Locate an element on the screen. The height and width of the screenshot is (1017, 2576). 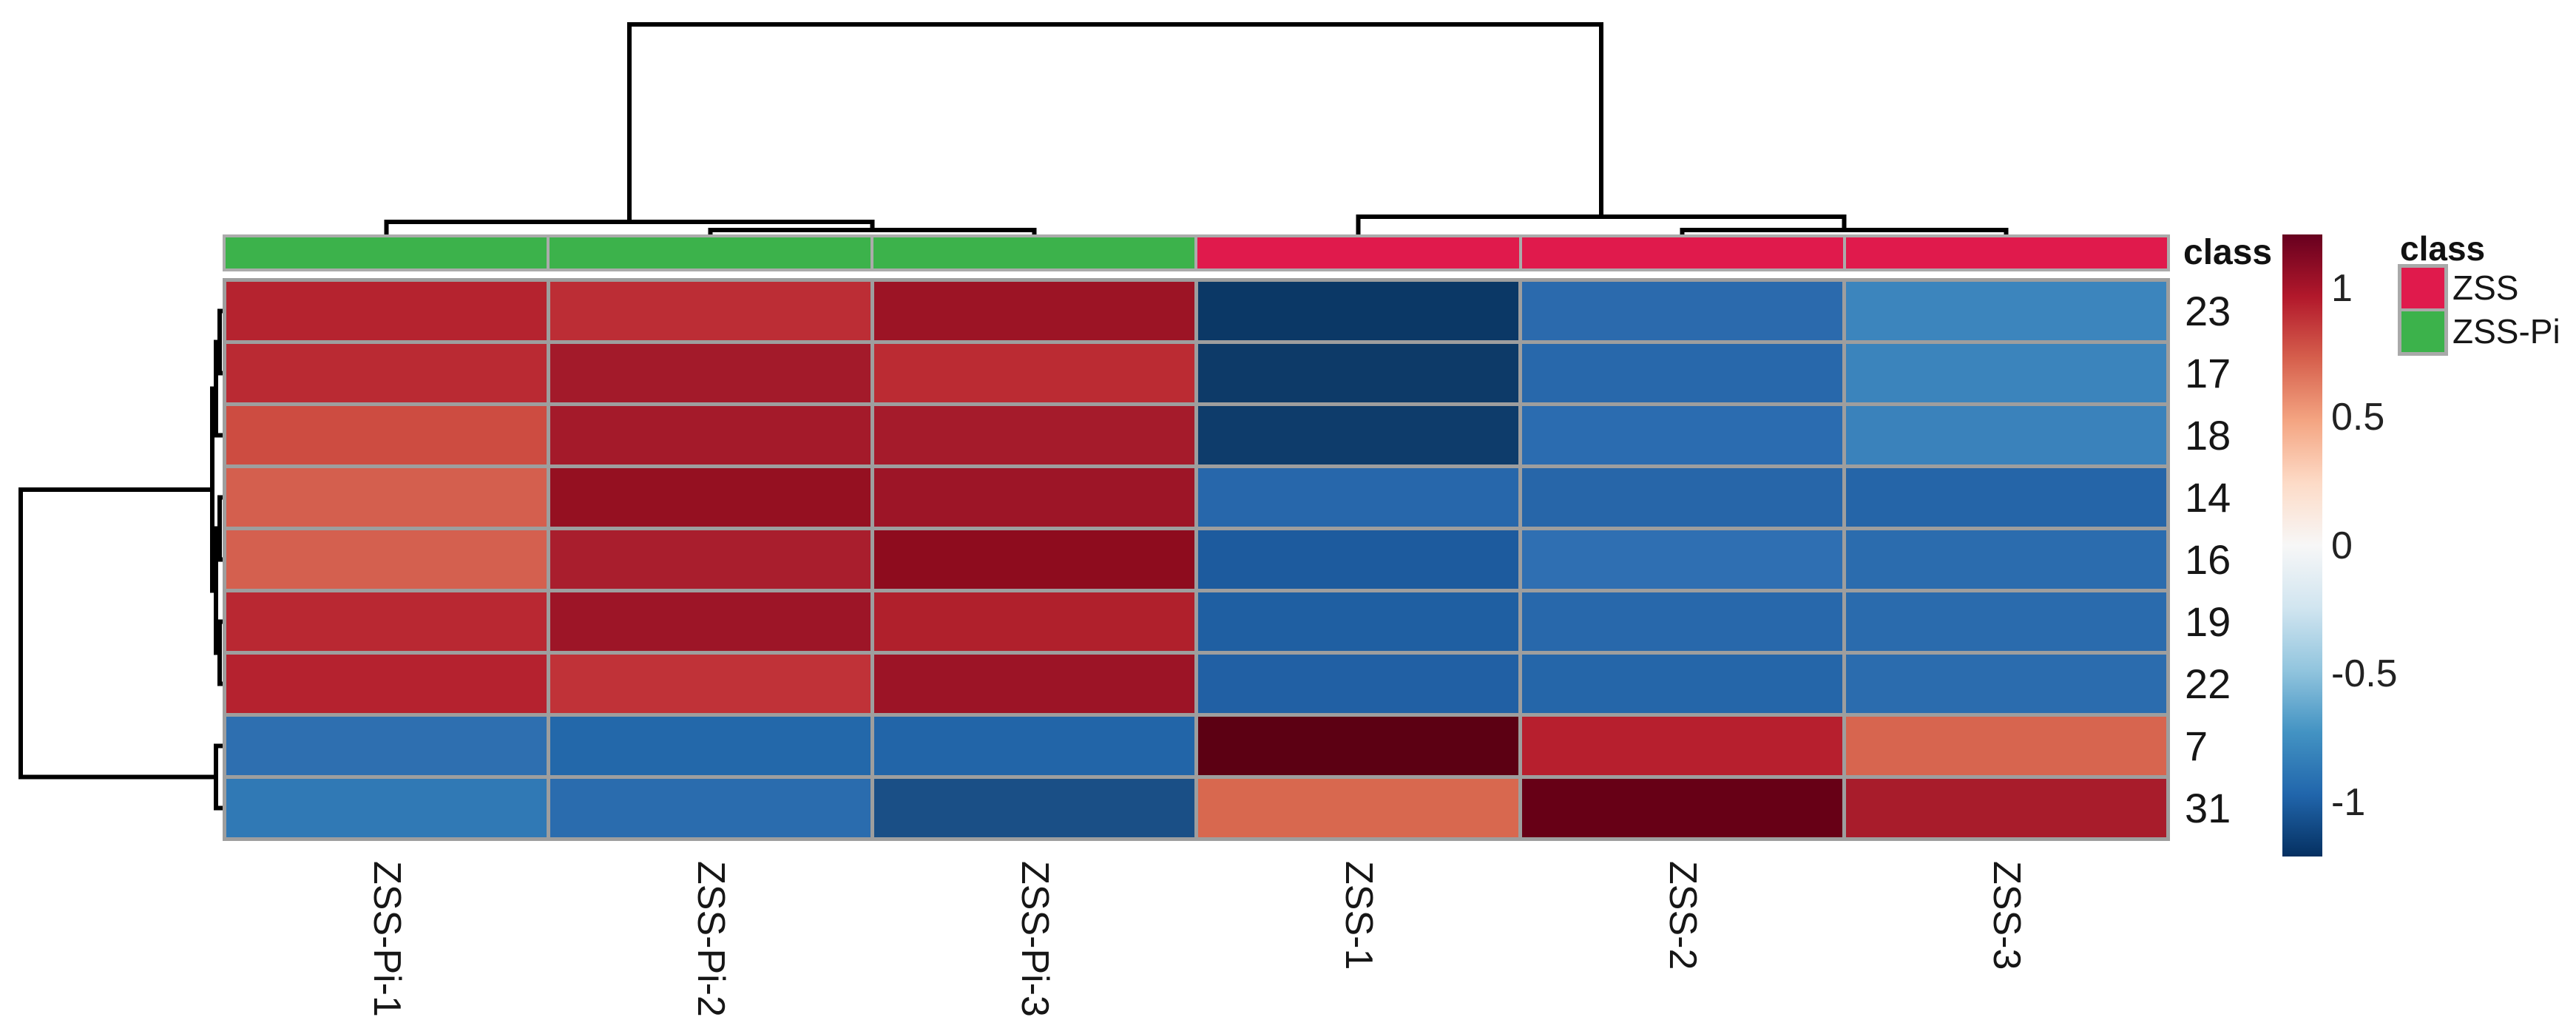
row-label: 23 is located at coordinates (2208, 310).